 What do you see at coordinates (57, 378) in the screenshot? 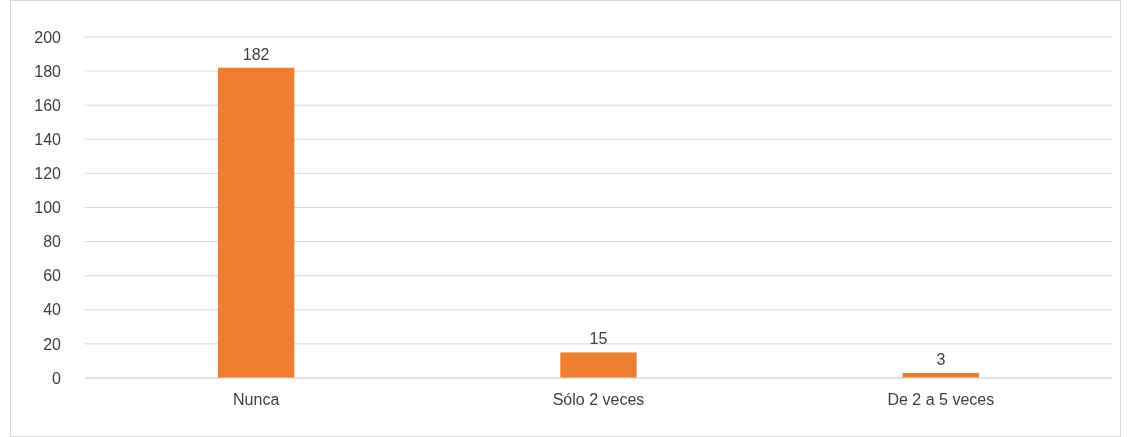
I see `y-tick-label: 0` at bounding box center [57, 378].